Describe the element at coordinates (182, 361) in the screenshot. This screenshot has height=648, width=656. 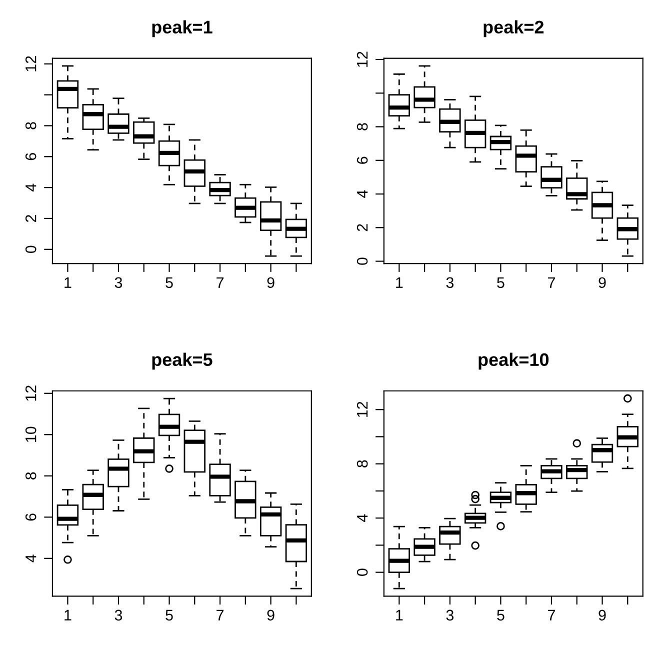
I see `chart-title: peak=5` at that location.